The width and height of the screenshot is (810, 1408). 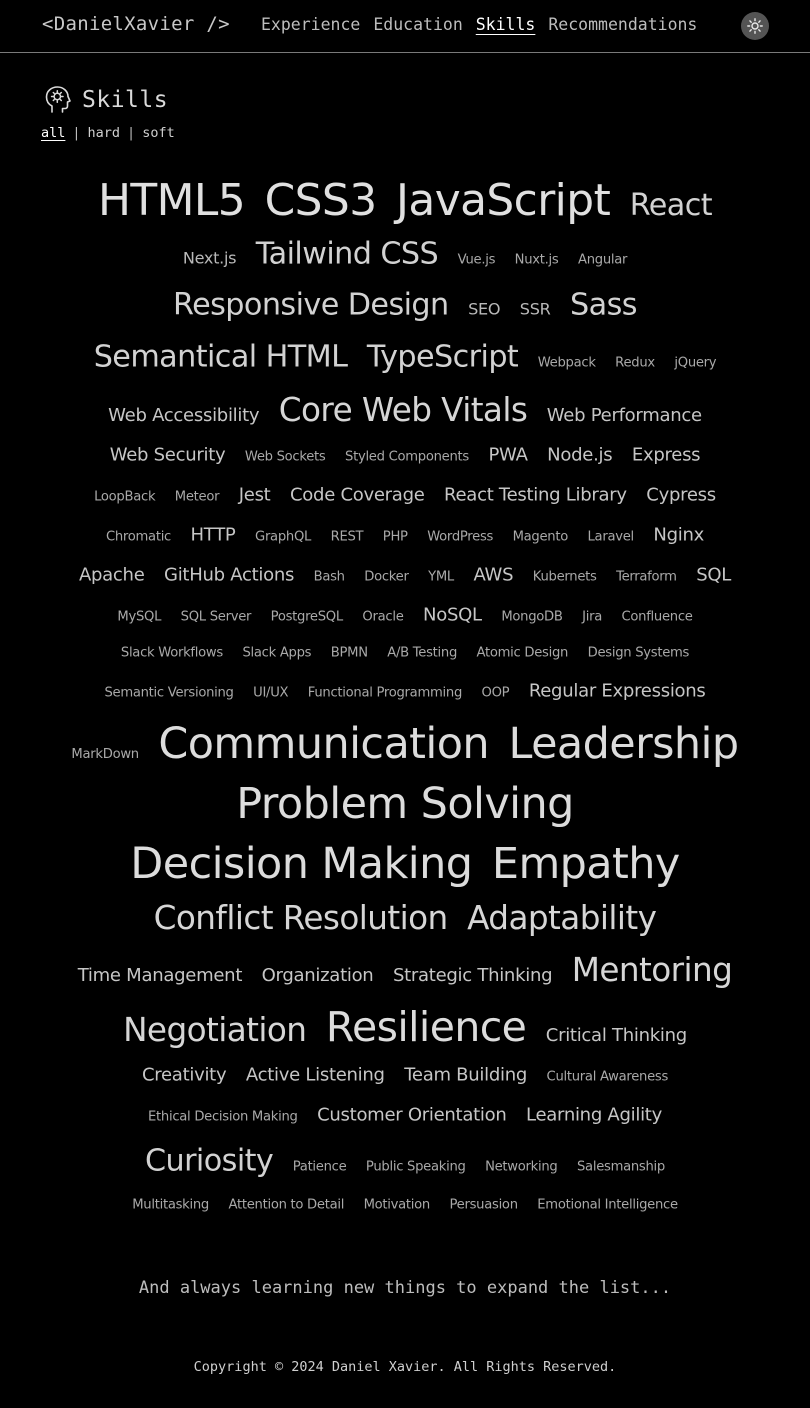 What do you see at coordinates (104, 133) in the screenshot?
I see `filter-hard: hard` at bounding box center [104, 133].